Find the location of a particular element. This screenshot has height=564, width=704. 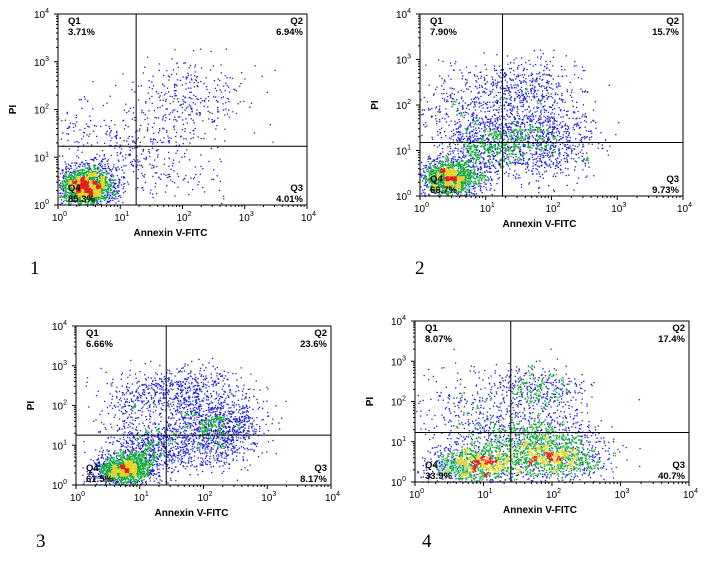

quadrant-name-q1: Q1 is located at coordinates (74, 21).